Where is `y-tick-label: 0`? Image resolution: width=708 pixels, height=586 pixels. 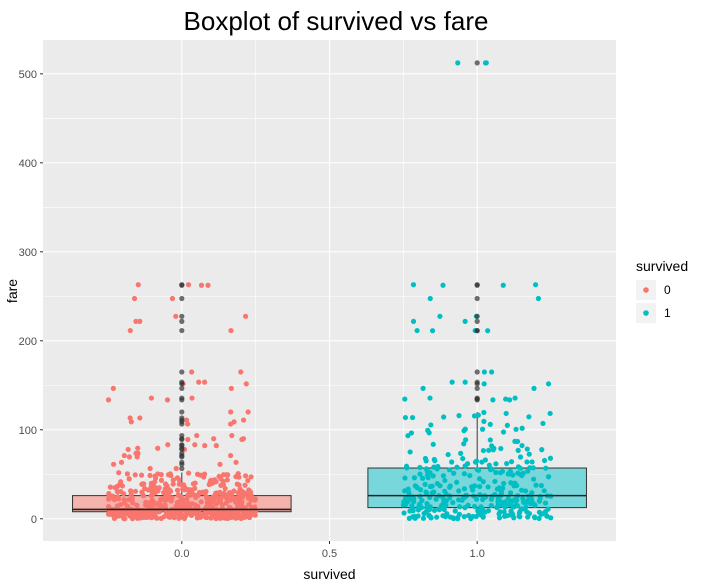 y-tick-label: 0 is located at coordinates (34, 520).